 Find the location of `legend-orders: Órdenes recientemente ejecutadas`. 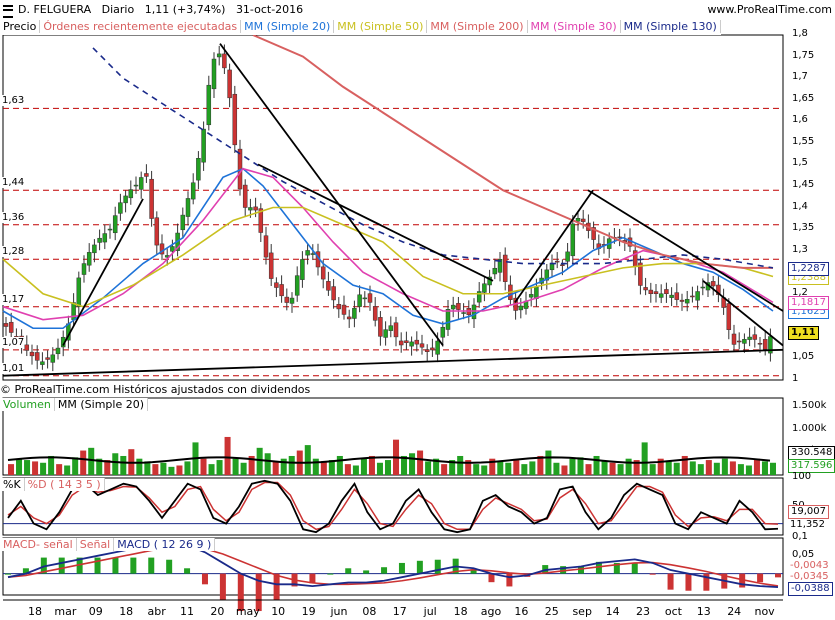

legend-orders: Órdenes recientemente ejecutadas is located at coordinates (141, 26).